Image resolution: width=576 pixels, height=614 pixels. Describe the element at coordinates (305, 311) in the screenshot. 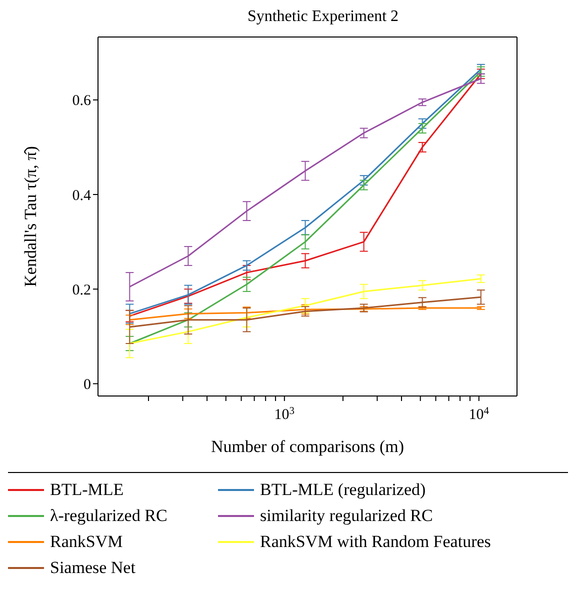

I see `line-series` at that location.